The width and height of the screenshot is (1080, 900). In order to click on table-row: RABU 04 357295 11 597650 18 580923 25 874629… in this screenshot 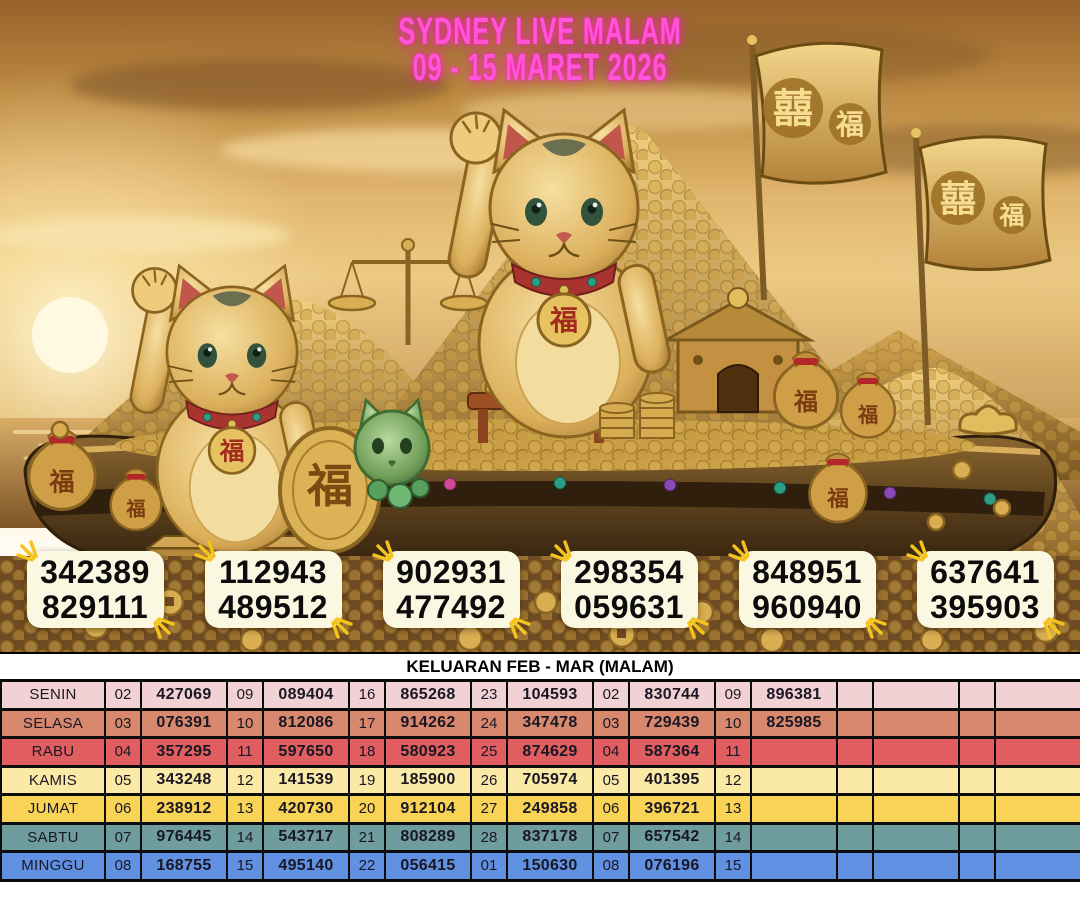, I will do `click(540, 752)`.